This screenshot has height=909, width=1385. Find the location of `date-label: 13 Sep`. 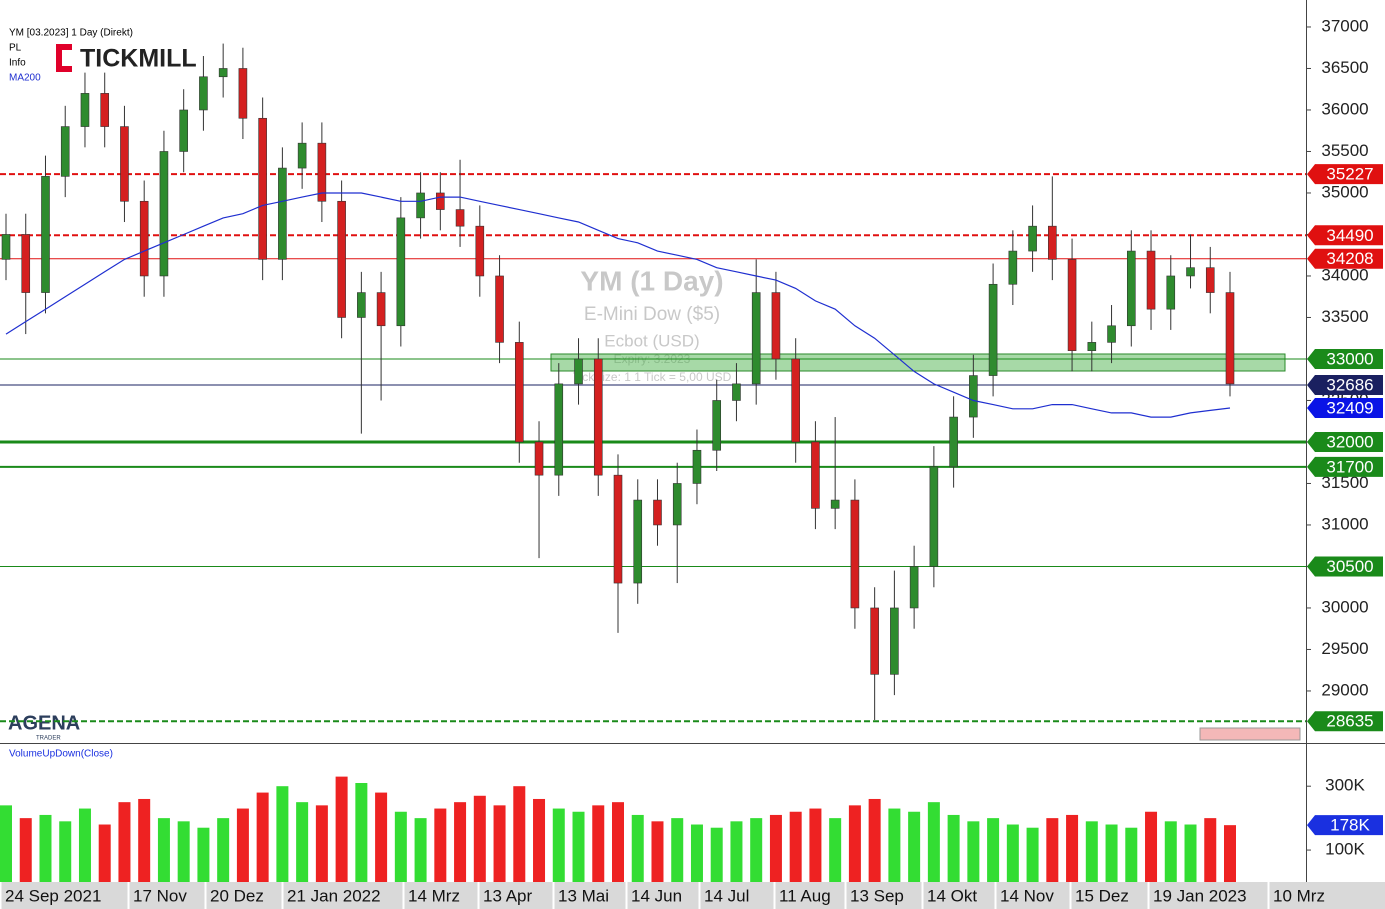

date-label: 13 Sep is located at coordinates (877, 895).